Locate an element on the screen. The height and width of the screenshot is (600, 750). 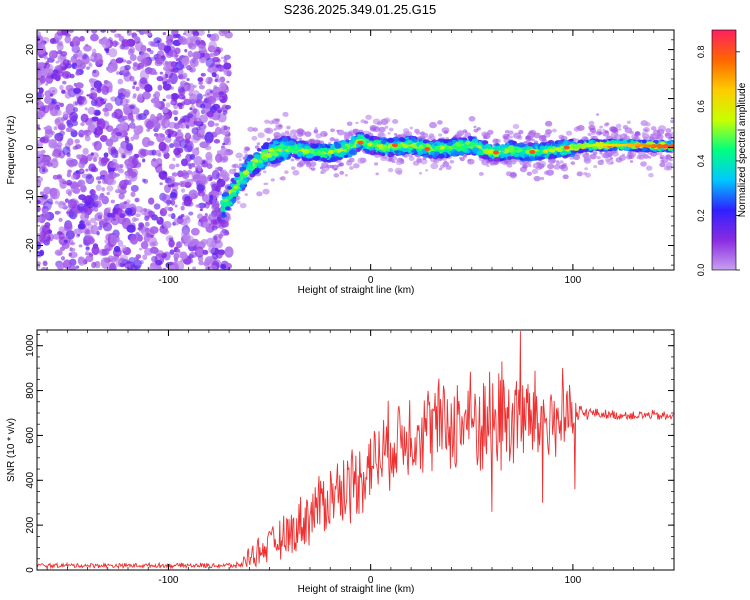
bottom-x-axis-label: Height of straight line (km) is located at coordinates (356, 589).